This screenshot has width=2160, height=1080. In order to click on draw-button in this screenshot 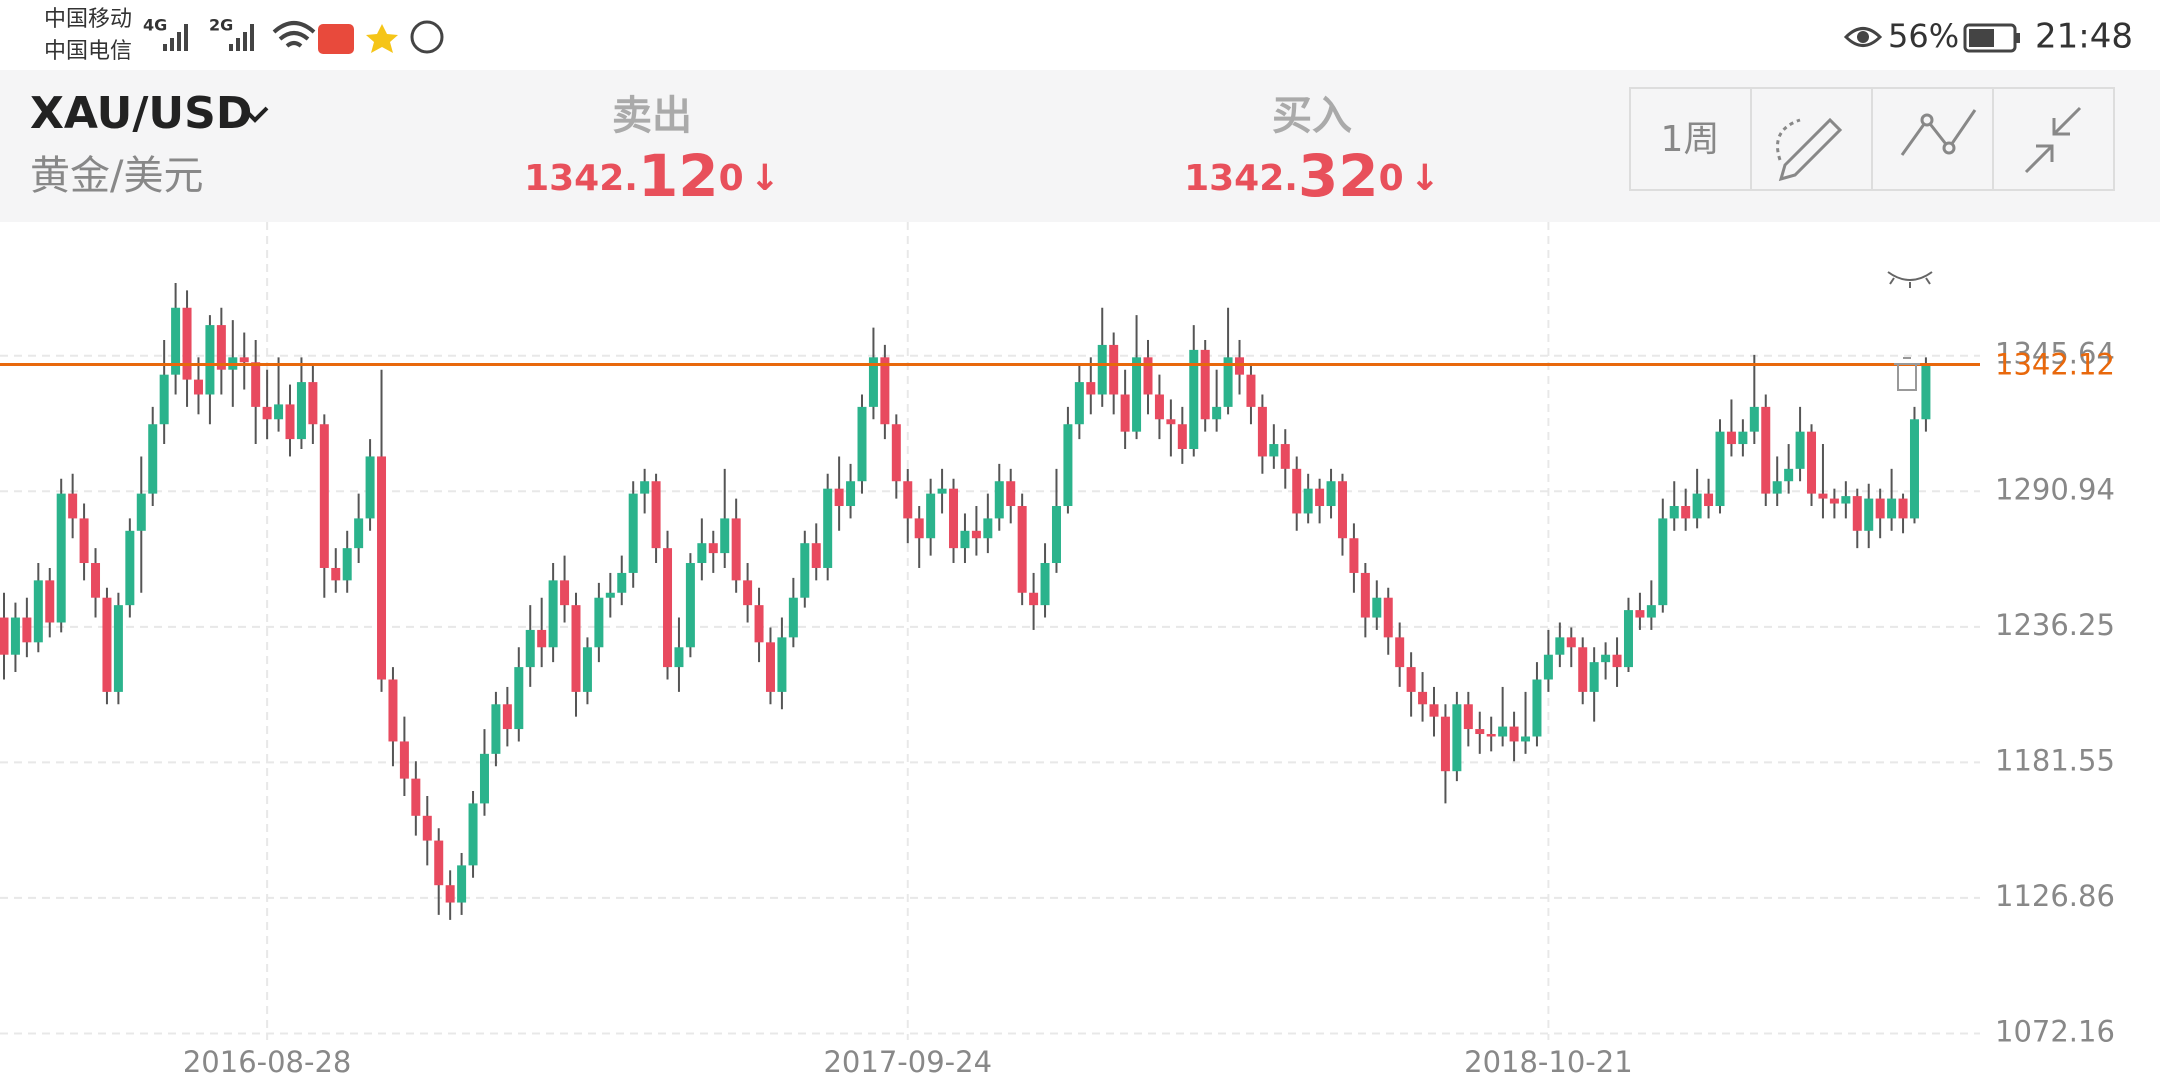, I will do `click(1809, 149)`.